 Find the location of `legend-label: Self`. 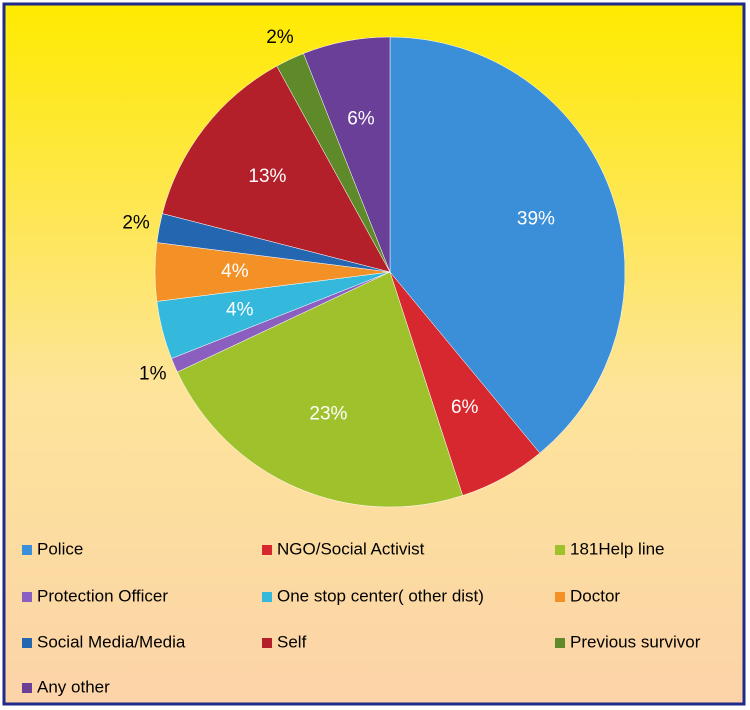

legend-label: Self is located at coordinates (292, 641).